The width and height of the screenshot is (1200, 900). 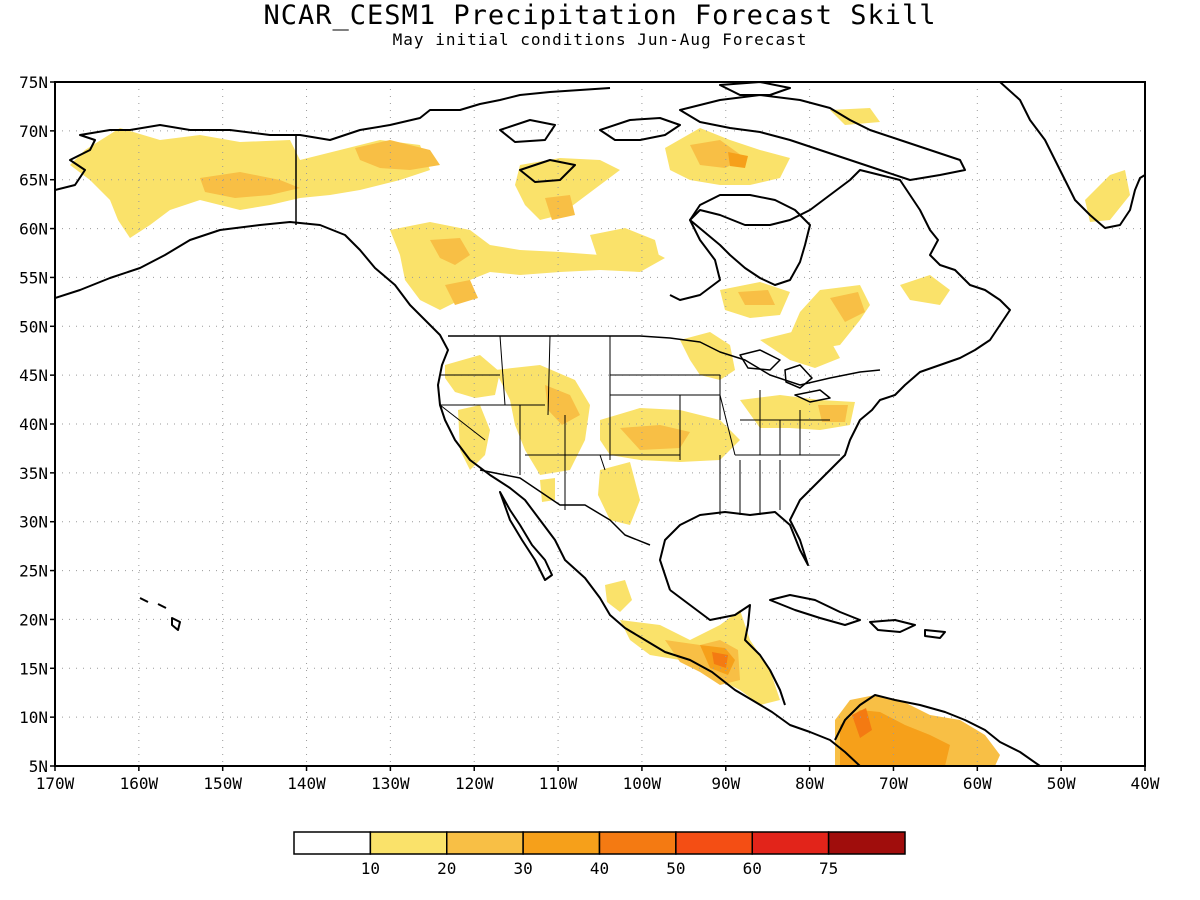 What do you see at coordinates (600, 15) in the screenshot?
I see `map-title: NCAR_CESM1 Precipitation Forecast Skill` at bounding box center [600, 15].